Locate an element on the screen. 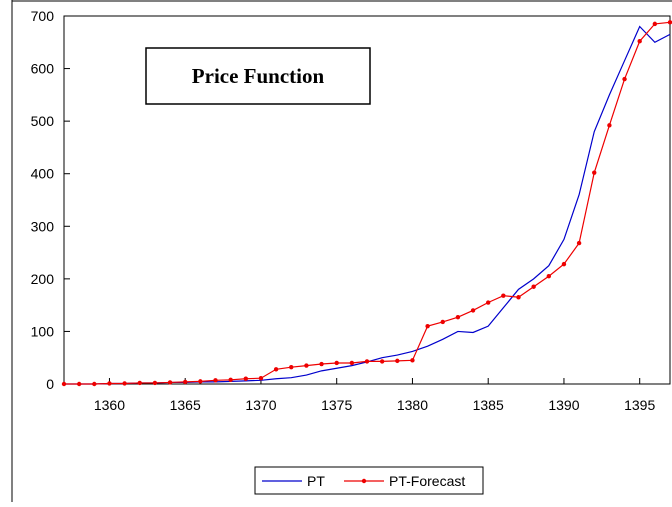  x-tick-label: 1380 is located at coordinates (412, 405).